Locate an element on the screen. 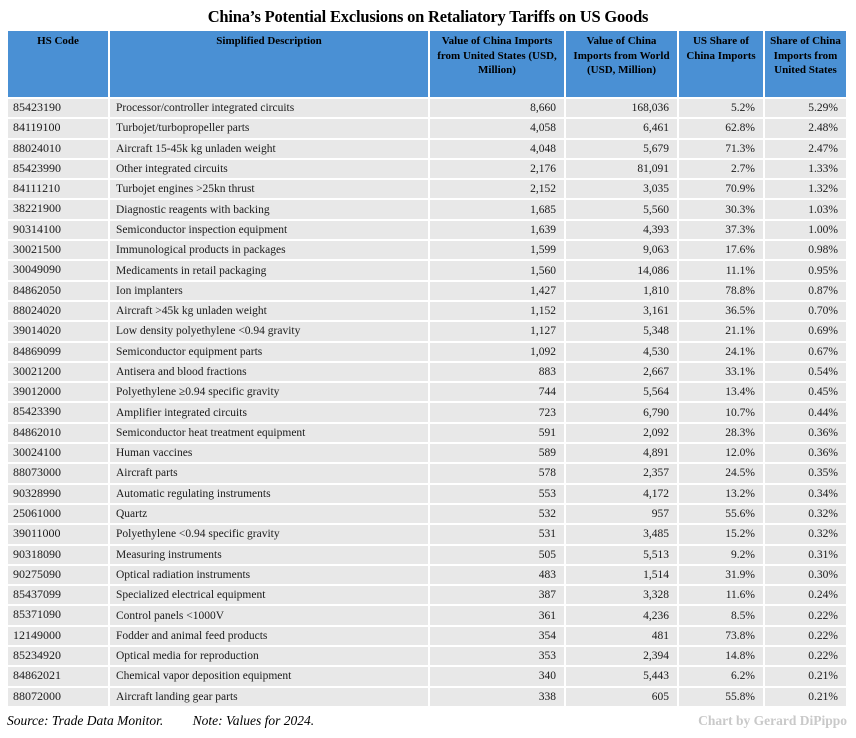 This screenshot has width=856, height=738. us-share-cell: 71.3% is located at coordinates (721, 148).